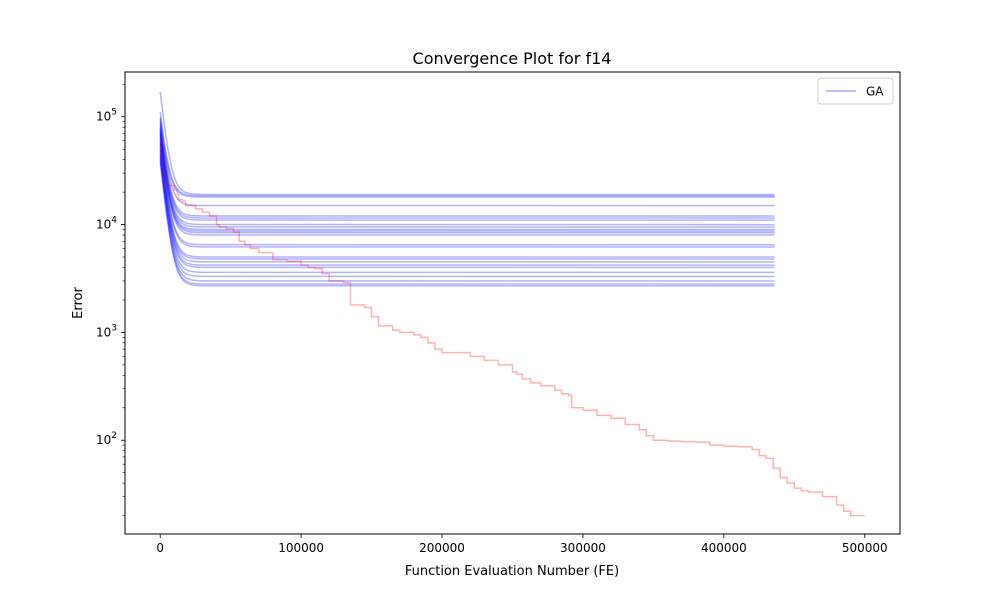 The image size is (1000, 600). I want to click on y-tick-label: 10², so click(106, 439).